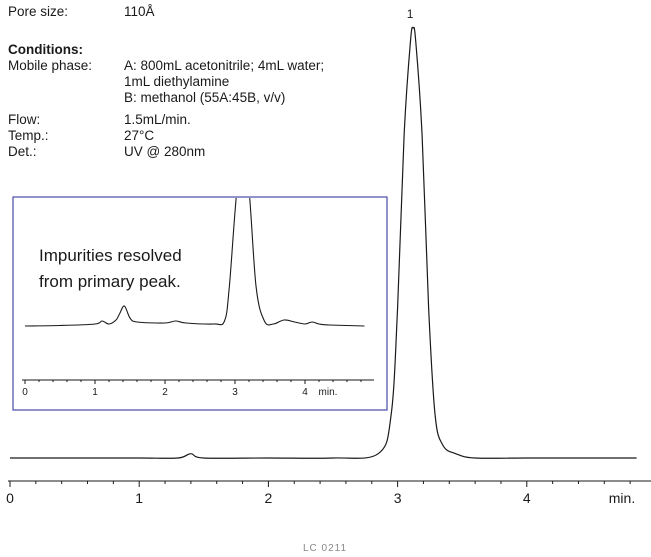 The width and height of the screenshot is (651, 557). I want to click on x-tick-label: 3, so click(398, 498).